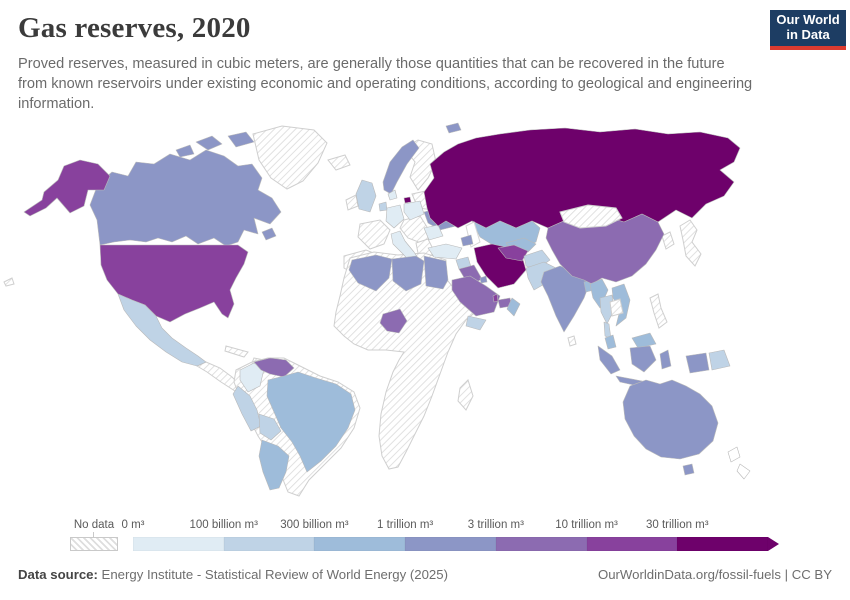 This screenshot has height=600, width=850. What do you see at coordinates (572, 341) in the screenshot?
I see `country-sri-lanka` at bounding box center [572, 341].